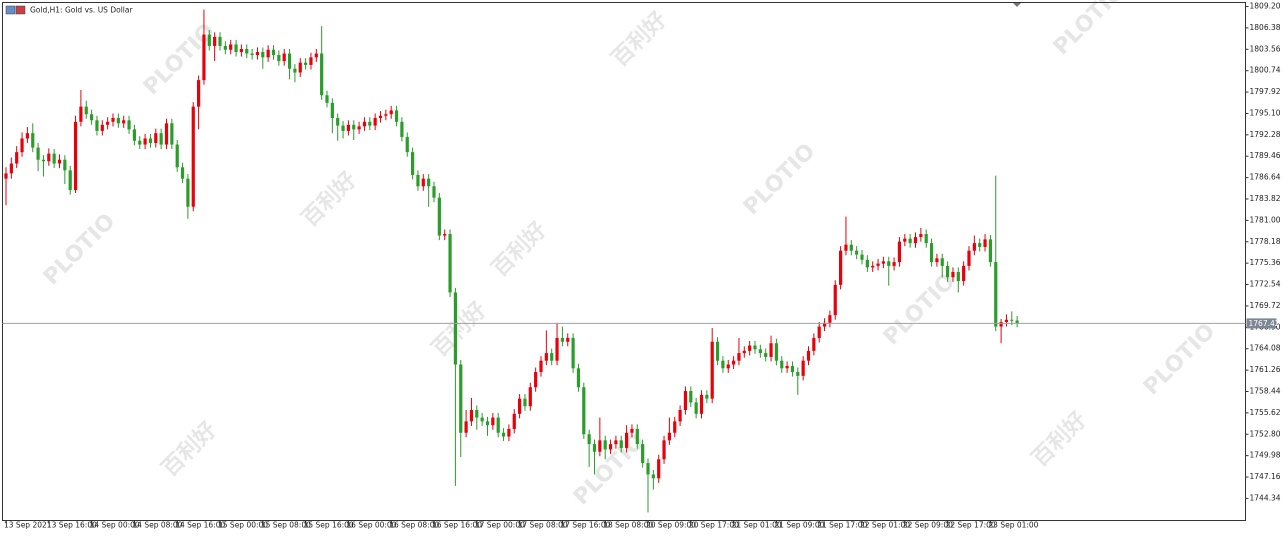 The height and width of the screenshot is (537, 1283). I want to click on price-label: 1767.42, so click(1264, 323).